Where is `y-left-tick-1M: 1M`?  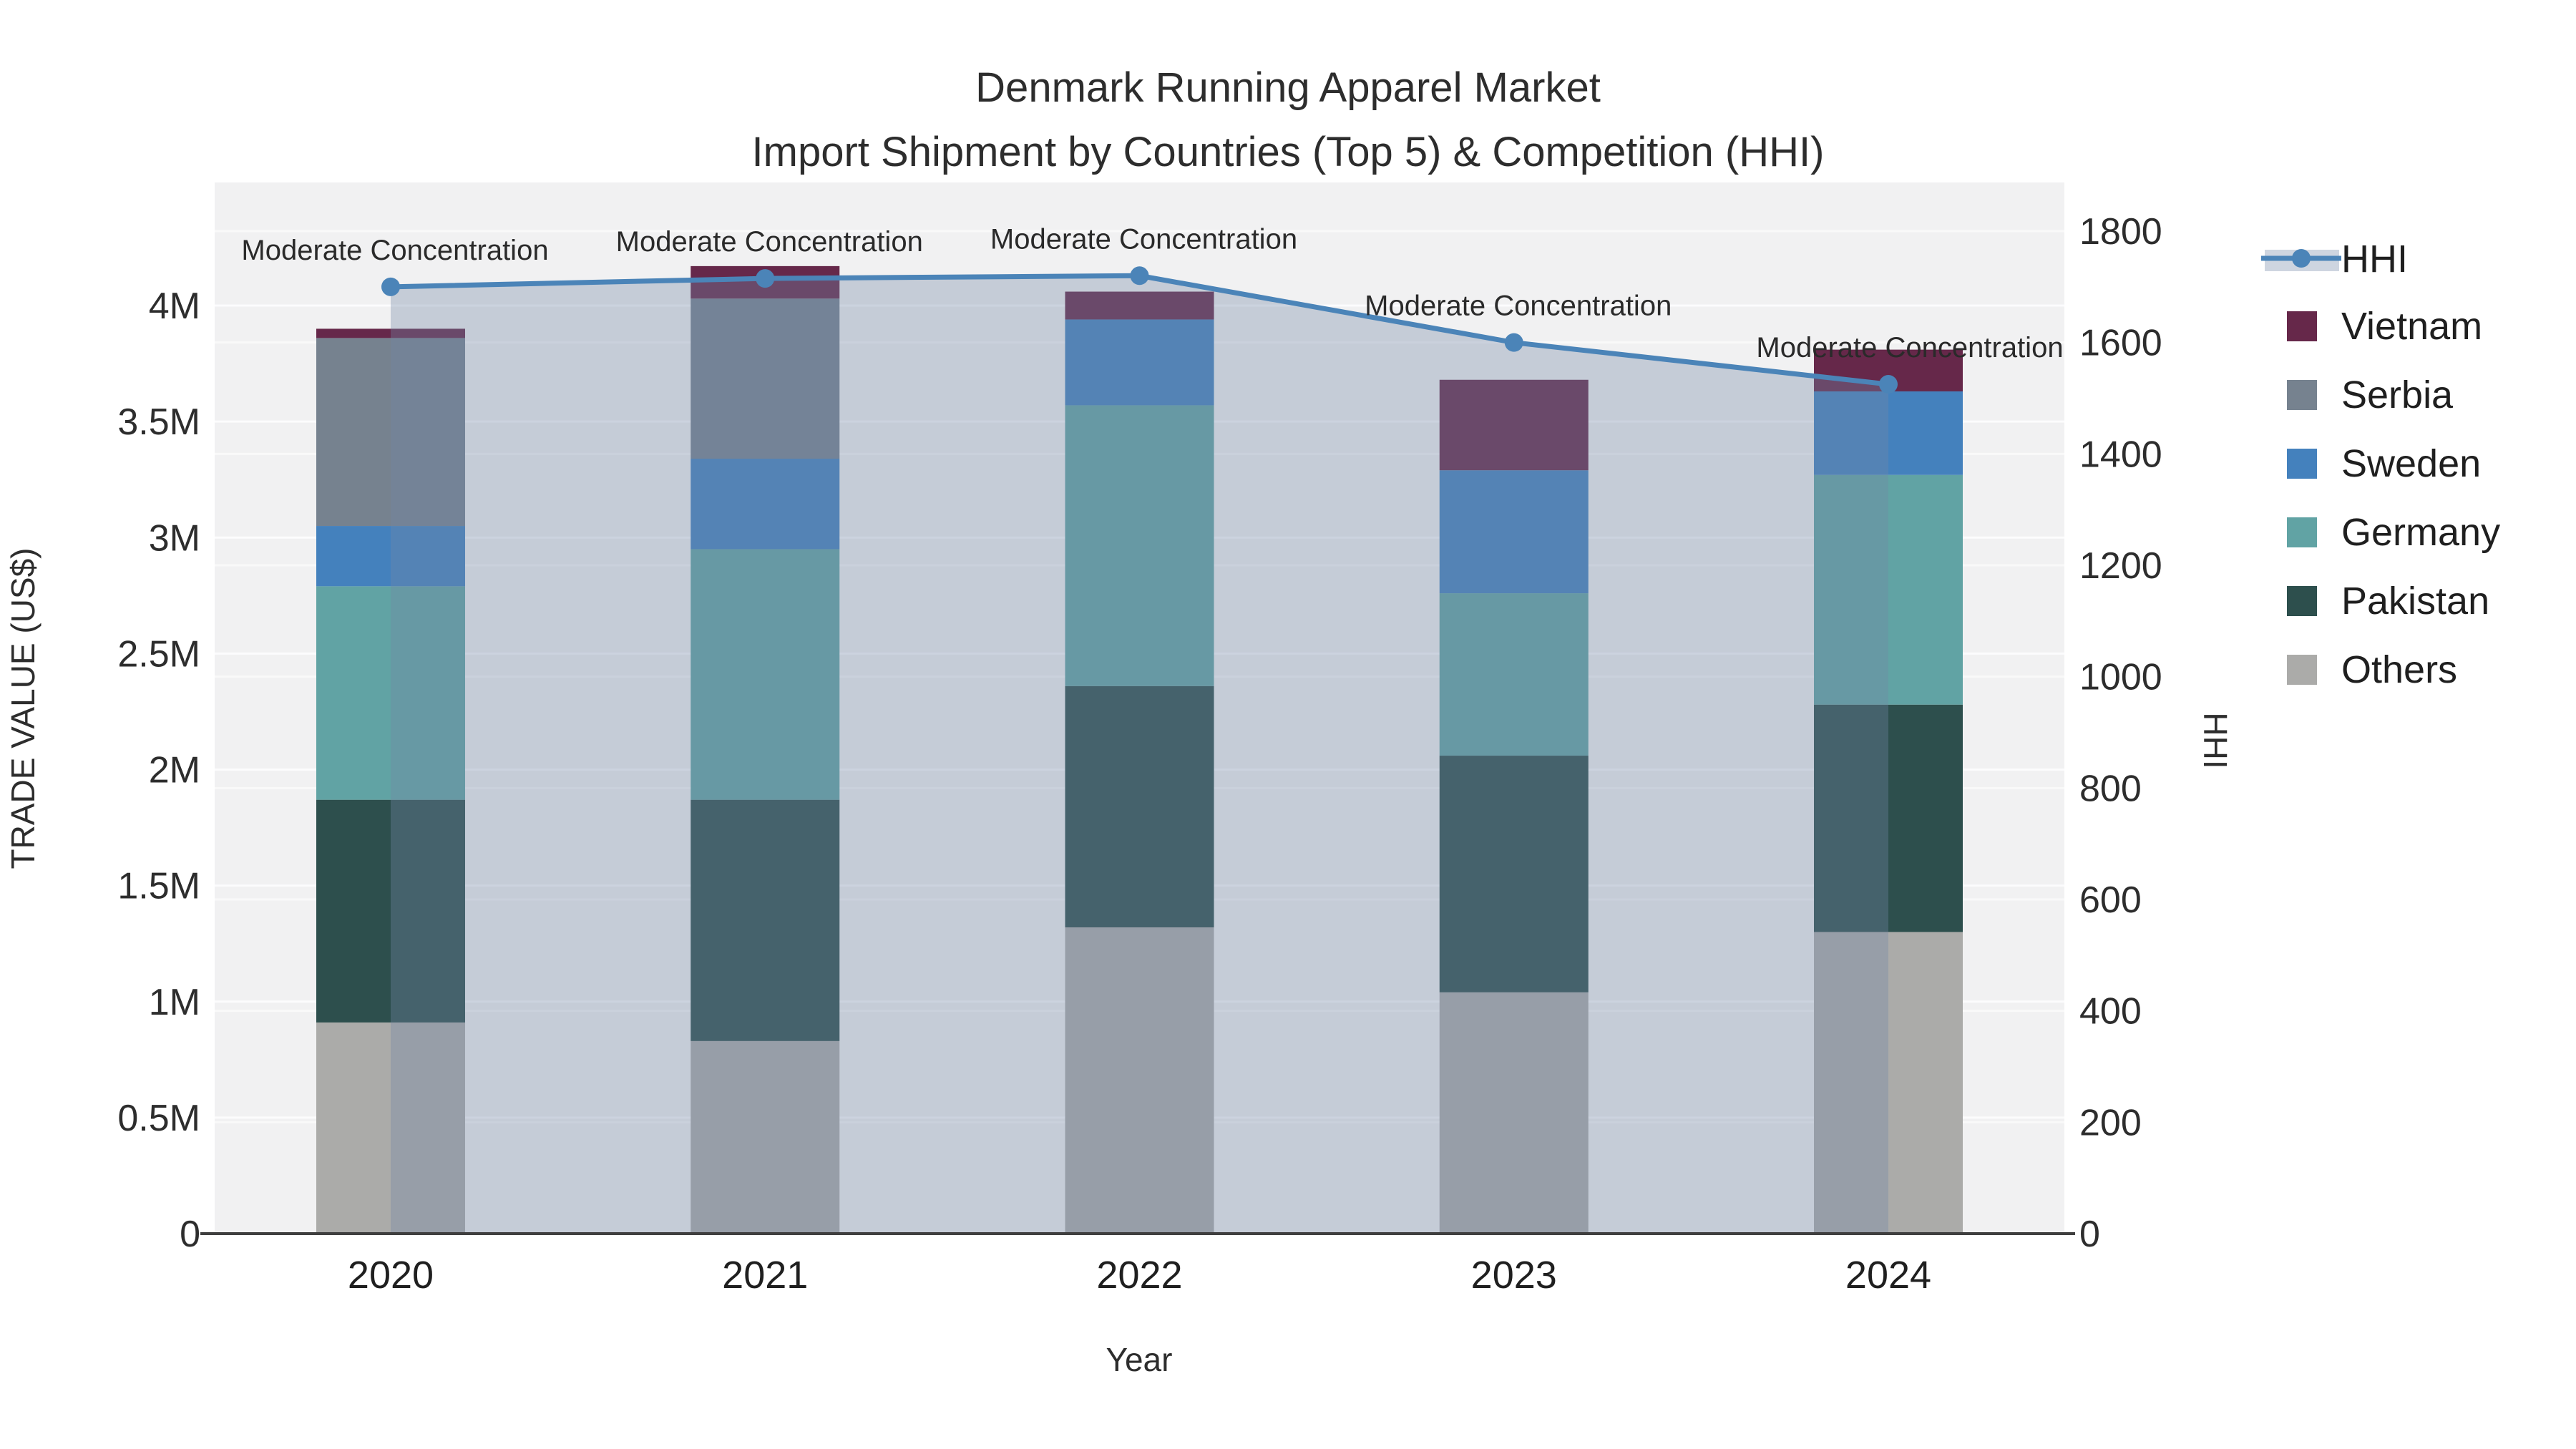 y-left-tick-1M: 1M is located at coordinates (174, 1002).